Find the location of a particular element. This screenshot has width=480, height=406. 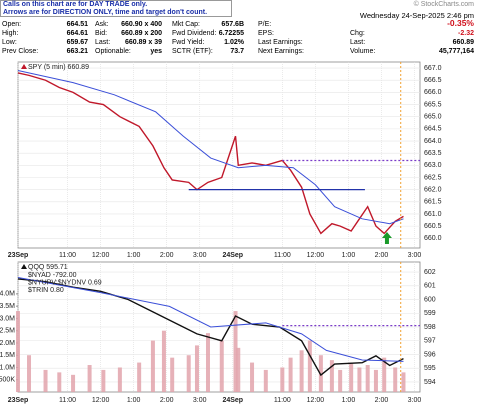

y-tick-label: 2.5M is located at coordinates (7, 331).